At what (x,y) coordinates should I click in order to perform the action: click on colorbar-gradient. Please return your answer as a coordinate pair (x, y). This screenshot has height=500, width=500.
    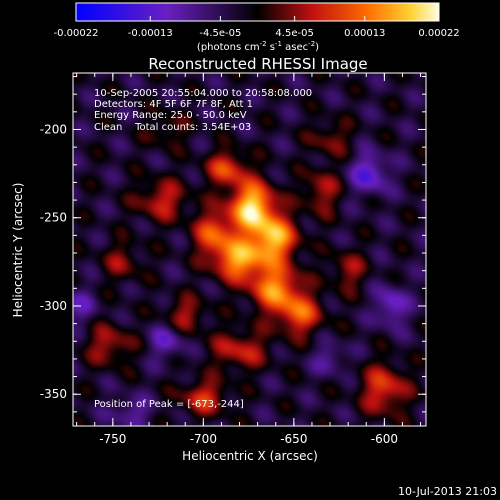
    Looking at the image, I should click on (257, 12).